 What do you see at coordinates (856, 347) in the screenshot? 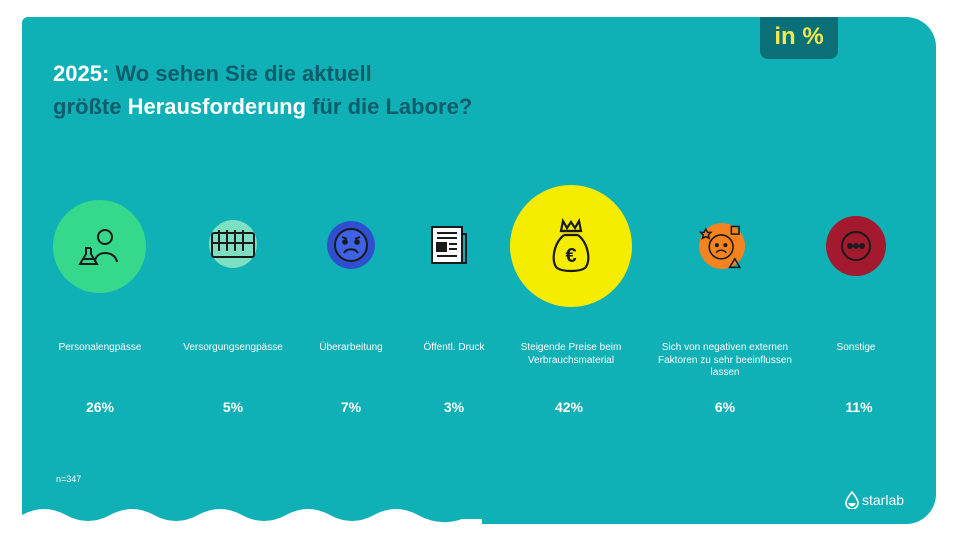
I see `label-sonstige: Sonstige` at bounding box center [856, 347].